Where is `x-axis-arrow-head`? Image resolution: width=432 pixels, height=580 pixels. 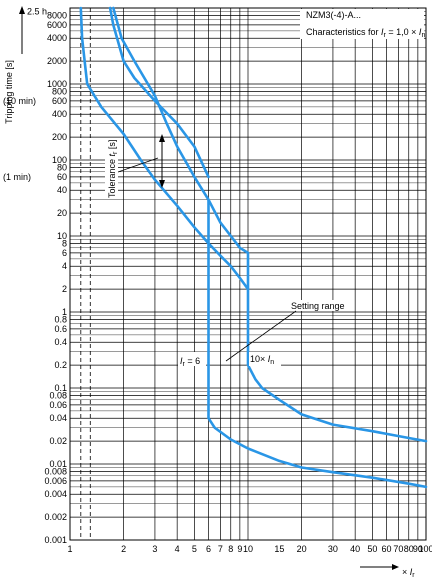 x-axis-arrow-head is located at coordinates (395, 567).